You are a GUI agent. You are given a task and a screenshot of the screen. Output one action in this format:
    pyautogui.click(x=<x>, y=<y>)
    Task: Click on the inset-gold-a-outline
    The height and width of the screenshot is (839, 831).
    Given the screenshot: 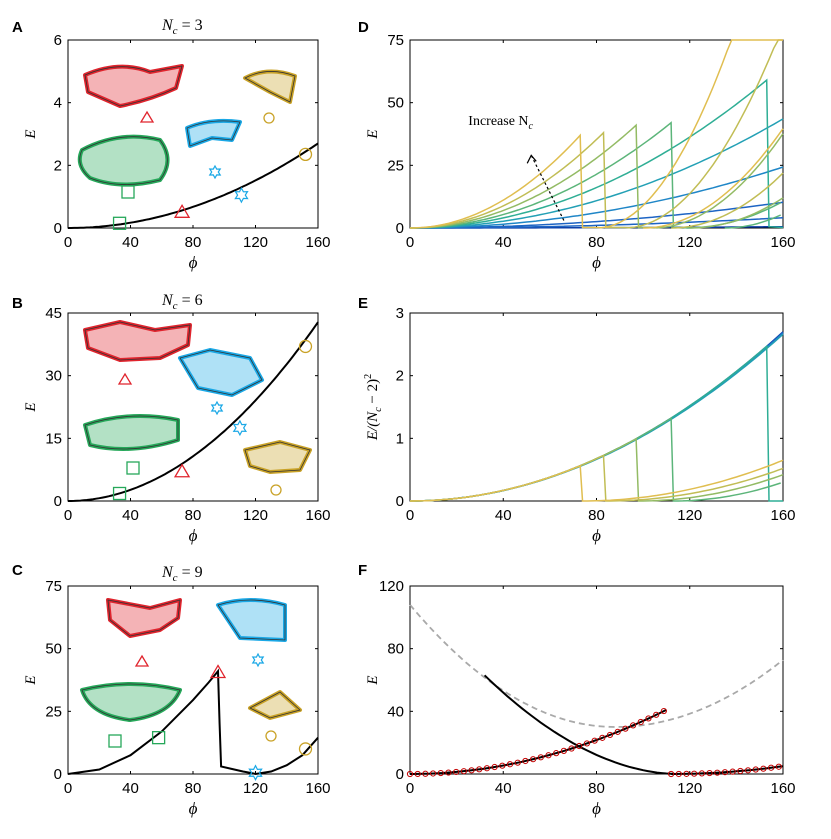 What is the action you would take?
    pyautogui.click(x=270, y=87)
    